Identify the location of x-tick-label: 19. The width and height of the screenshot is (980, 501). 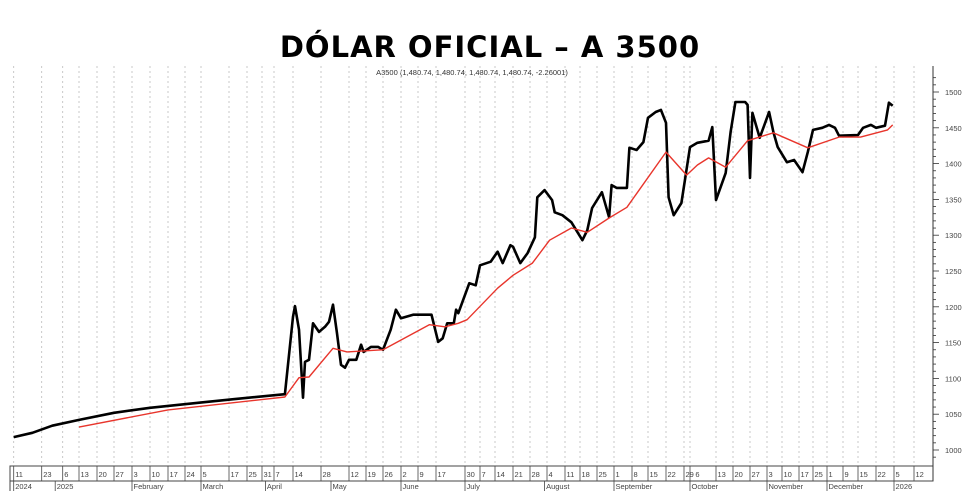
(372, 474).